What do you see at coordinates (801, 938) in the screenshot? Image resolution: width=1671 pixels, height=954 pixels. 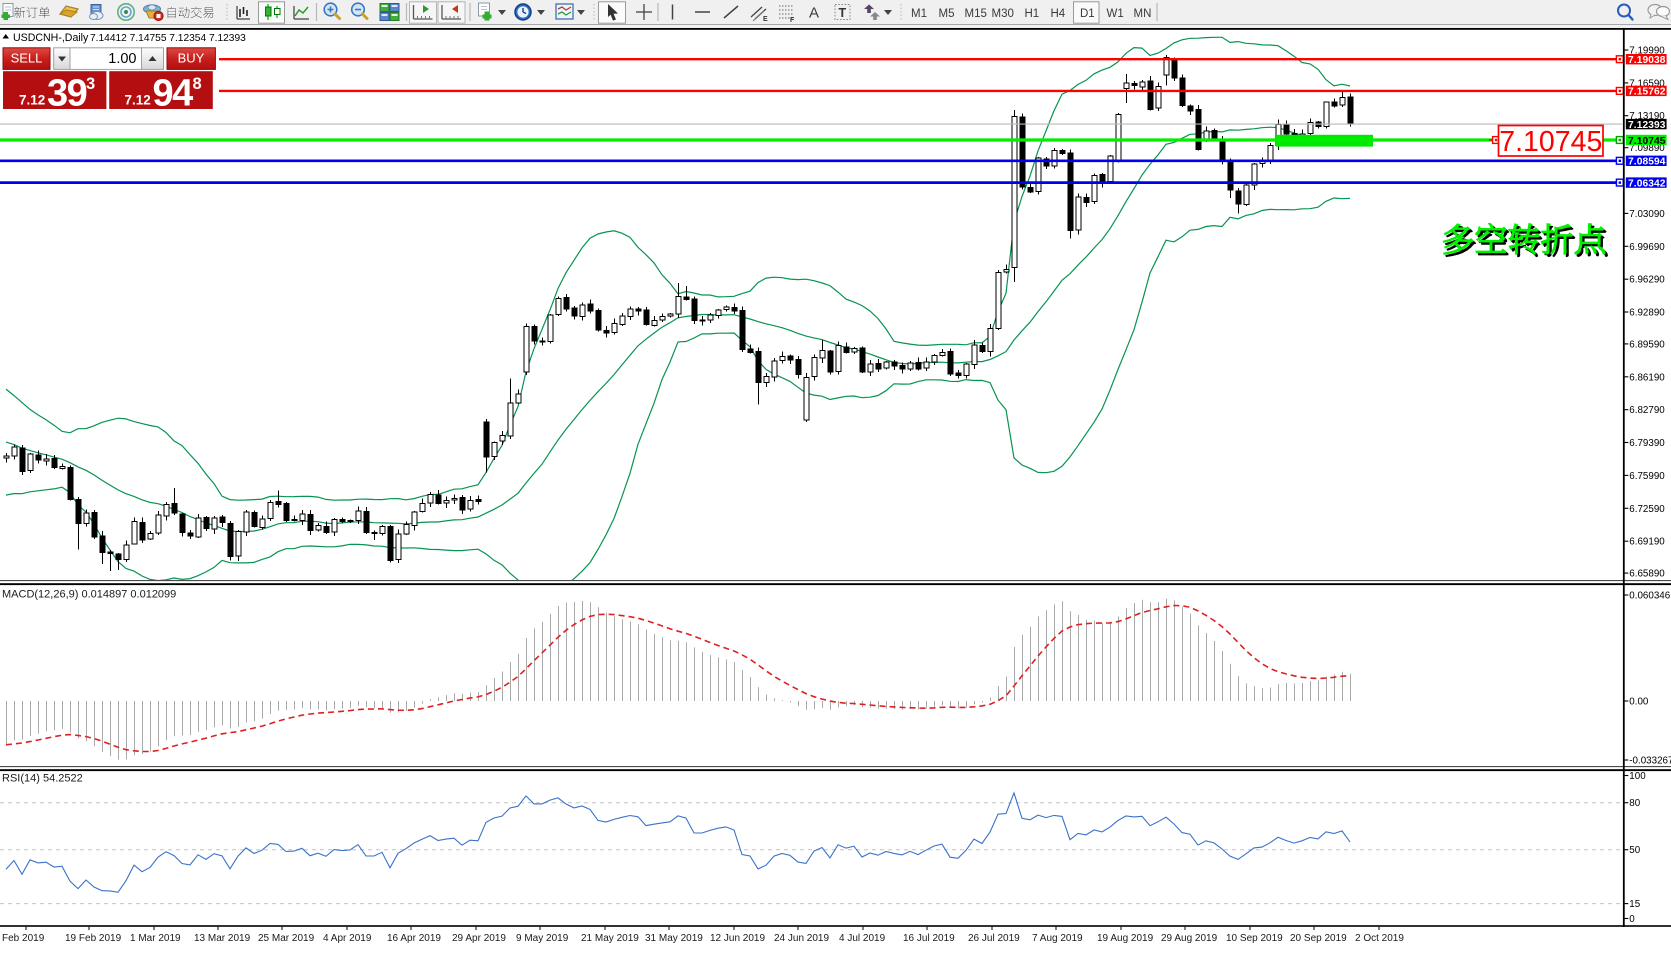 I see `svg-text: 24 Jun 2019` at bounding box center [801, 938].